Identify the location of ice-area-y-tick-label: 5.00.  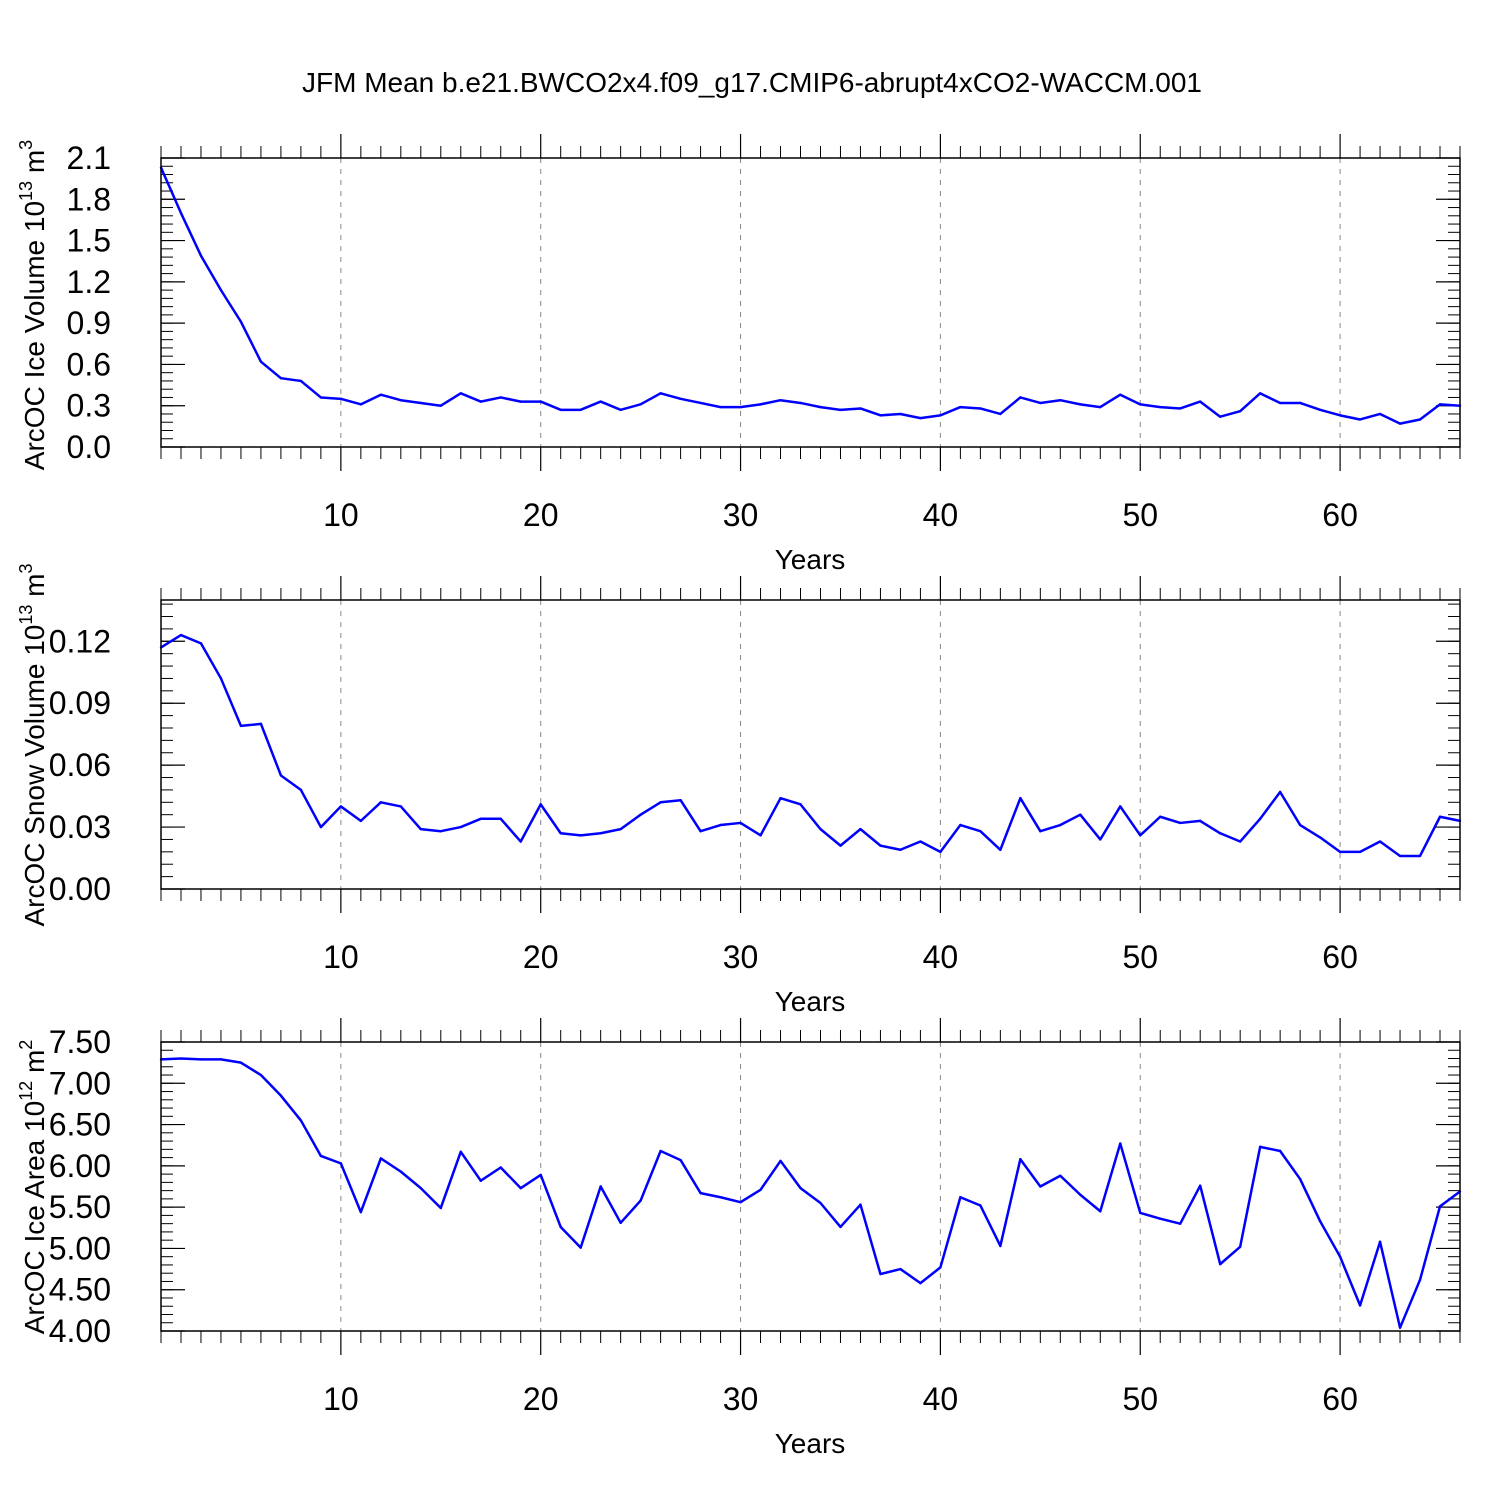
(80, 1248).